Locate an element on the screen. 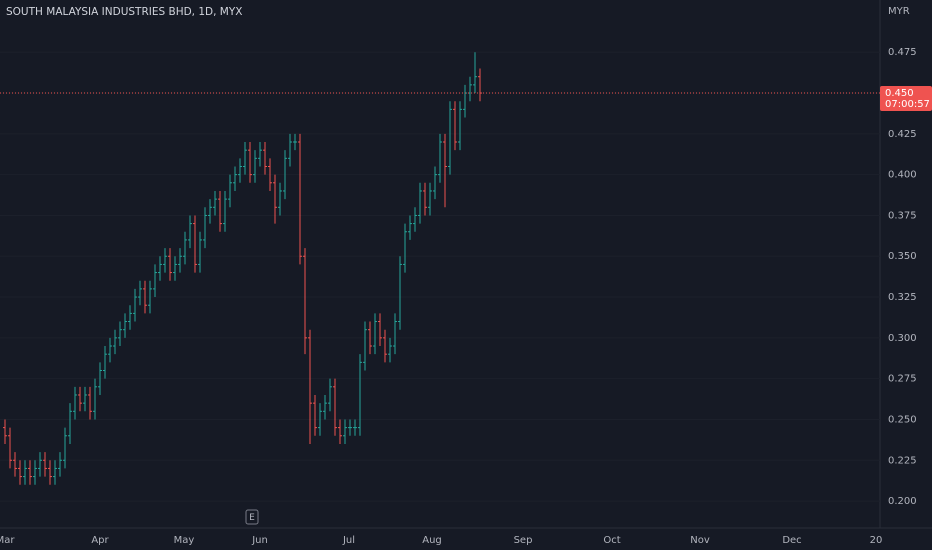 The image size is (932, 550). y-tick-label: 0.250 is located at coordinates (902, 419).